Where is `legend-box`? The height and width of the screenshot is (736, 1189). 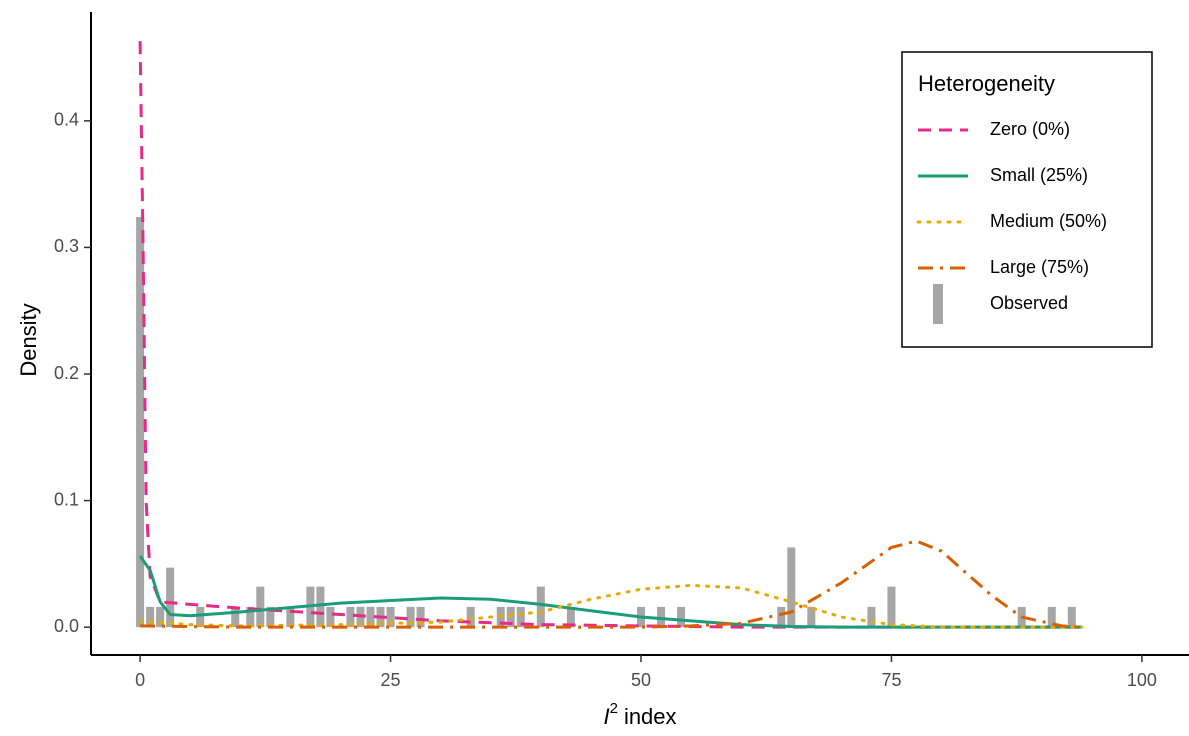 legend-box is located at coordinates (1027, 199).